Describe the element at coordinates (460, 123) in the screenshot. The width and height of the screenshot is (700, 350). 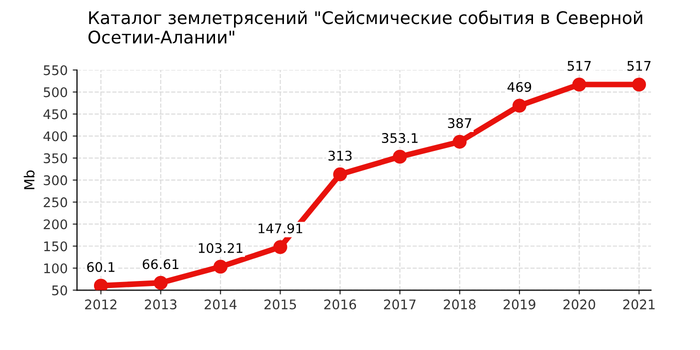
I see `data-label: 387` at that location.